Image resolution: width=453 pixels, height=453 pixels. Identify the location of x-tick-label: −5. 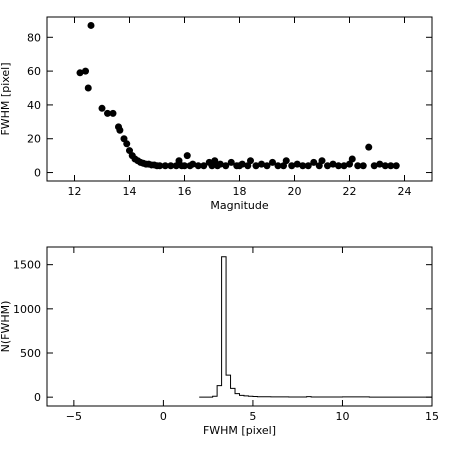
(74, 416).